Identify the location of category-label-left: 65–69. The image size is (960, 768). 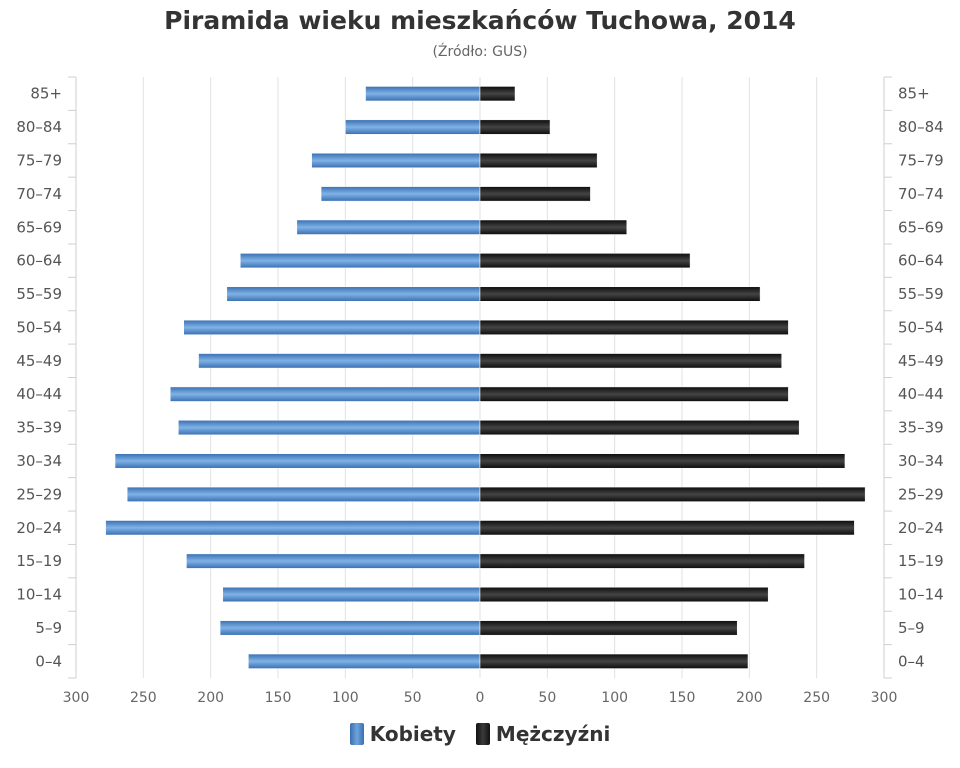
(39, 227).